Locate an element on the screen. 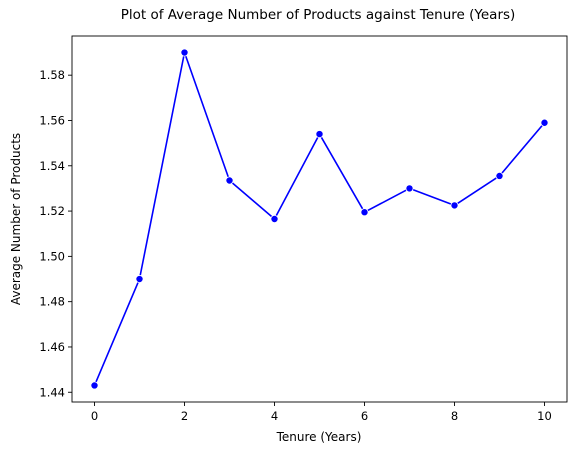 Image resolution: width=576 pixels, height=453 pixels. x-tick-label: 2 is located at coordinates (184, 416).